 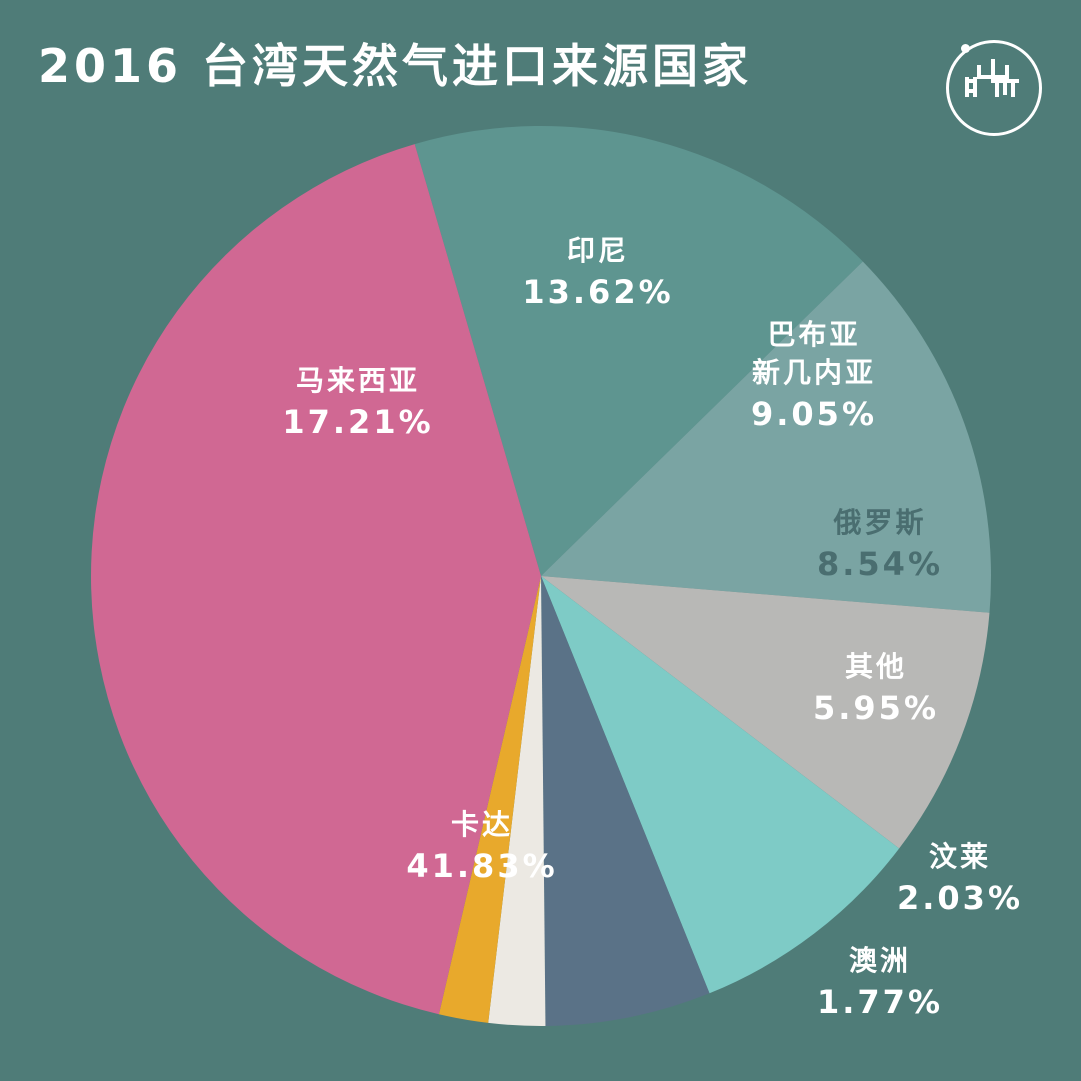 What do you see at coordinates (960, 856) in the screenshot?
I see `slice-name: 汶莱` at bounding box center [960, 856].